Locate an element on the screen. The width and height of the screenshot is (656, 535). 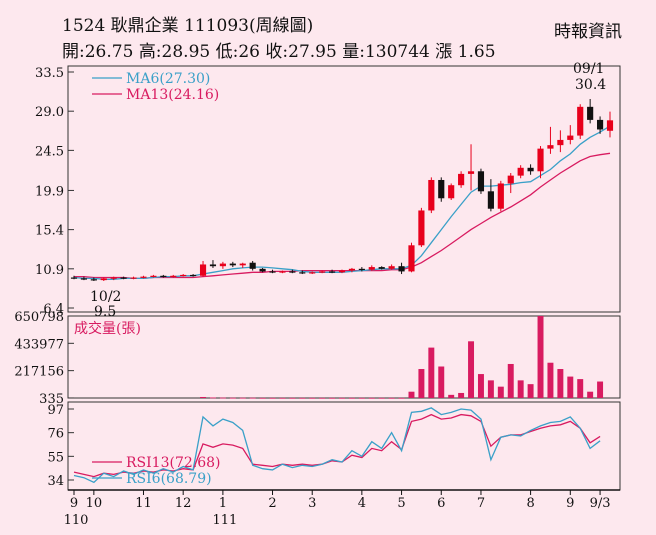
rsi6-legend: RSI6(68.79) is located at coordinates (169, 479).